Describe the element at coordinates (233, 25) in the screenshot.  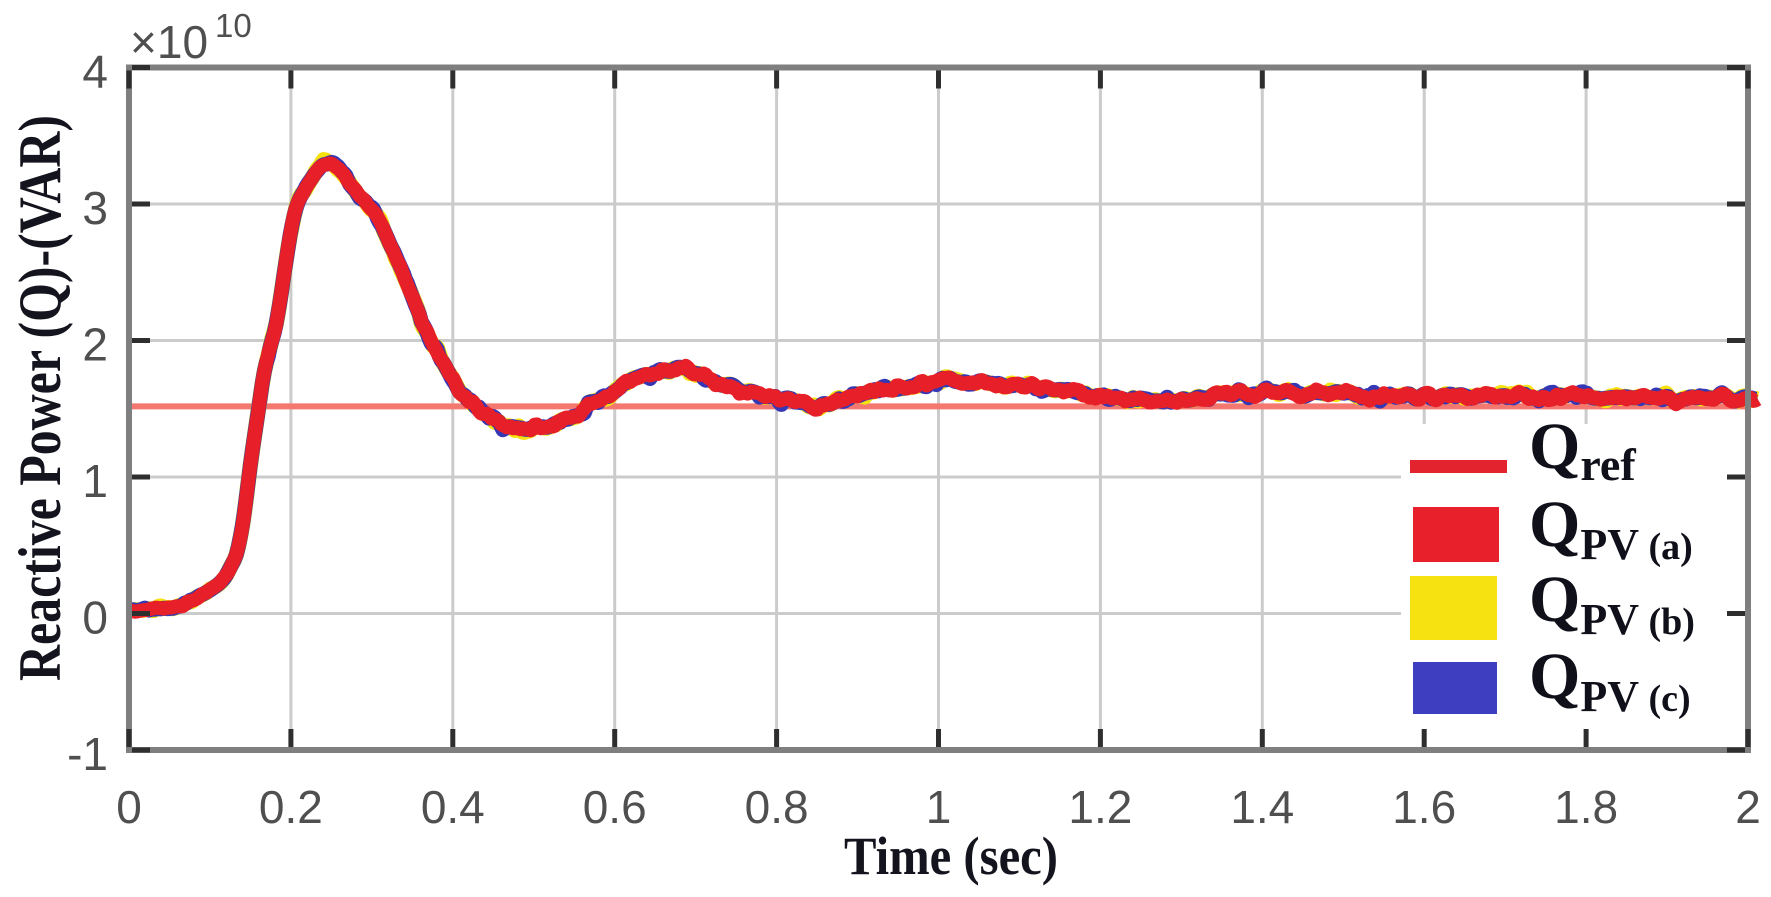
I see `svg-text: 10` at that location.